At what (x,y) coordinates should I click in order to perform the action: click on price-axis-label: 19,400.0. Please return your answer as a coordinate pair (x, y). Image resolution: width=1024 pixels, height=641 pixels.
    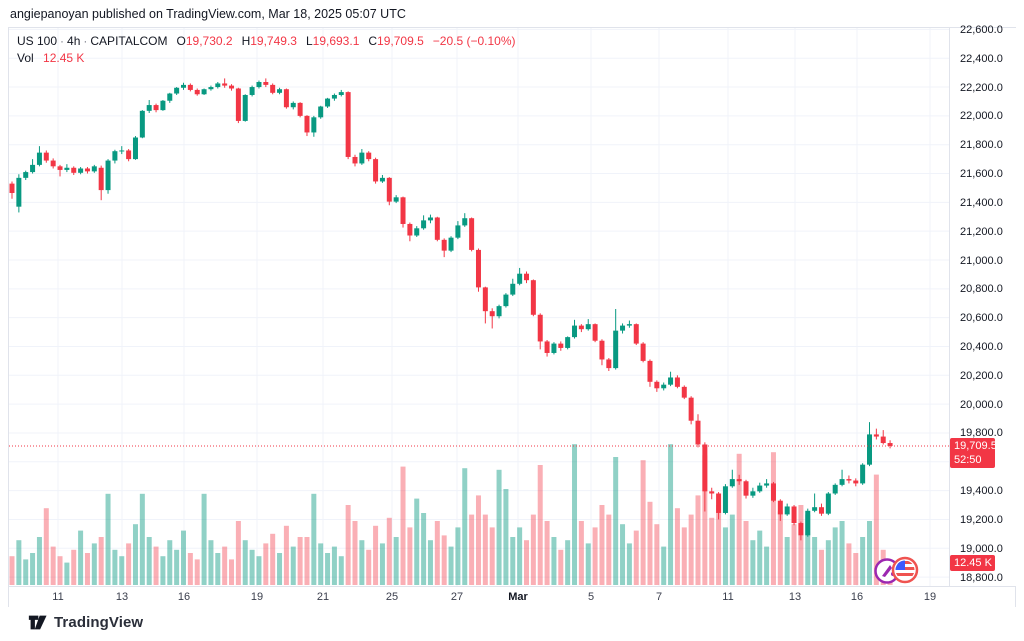
    Looking at the image, I should click on (981, 491).